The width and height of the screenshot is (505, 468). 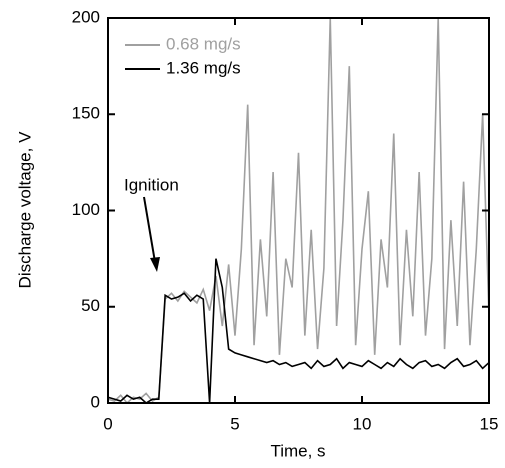 What do you see at coordinates (234, 423) in the screenshot?
I see `x-tick-label: 5` at bounding box center [234, 423].